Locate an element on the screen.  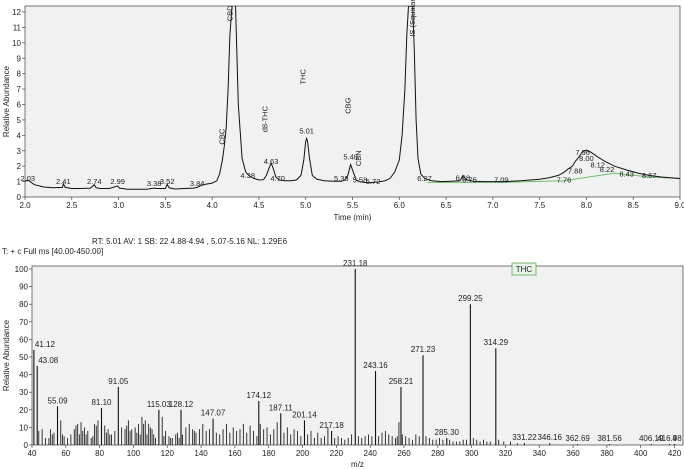
peak-label: 381.56 is located at coordinates (609, 438).